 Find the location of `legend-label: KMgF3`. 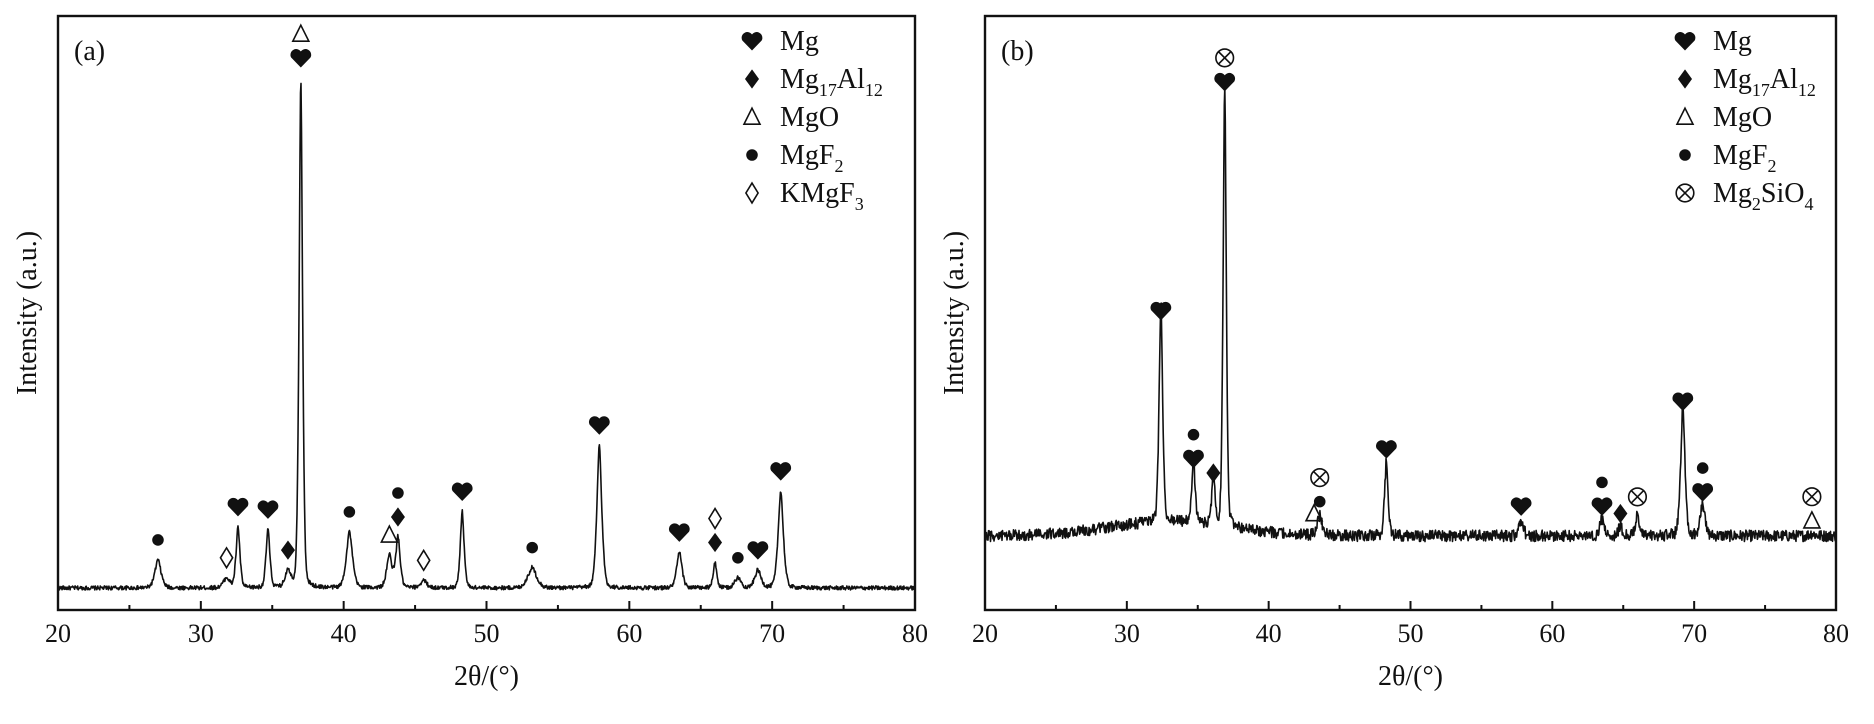

legend-label: KMgF3 is located at coordinates (822, 196).